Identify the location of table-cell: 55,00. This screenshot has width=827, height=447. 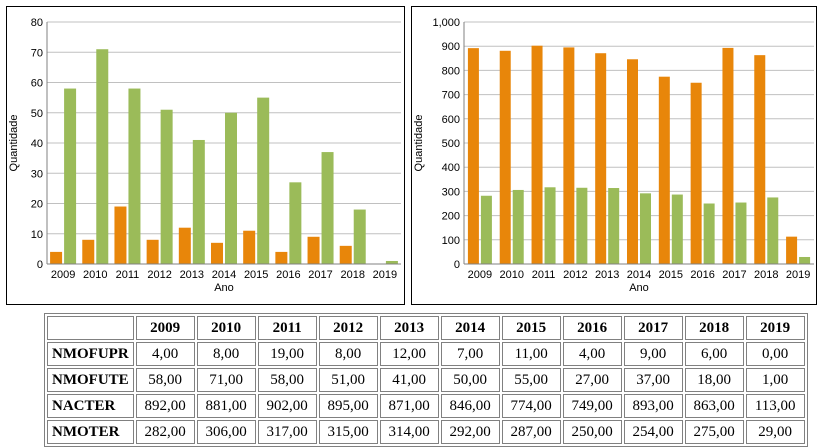
(531, 380).